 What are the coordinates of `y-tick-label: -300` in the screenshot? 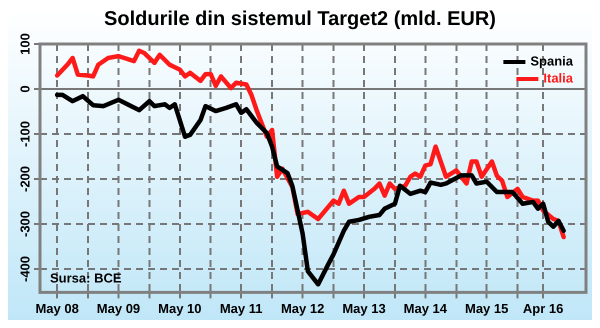 It's located at (25, 224).